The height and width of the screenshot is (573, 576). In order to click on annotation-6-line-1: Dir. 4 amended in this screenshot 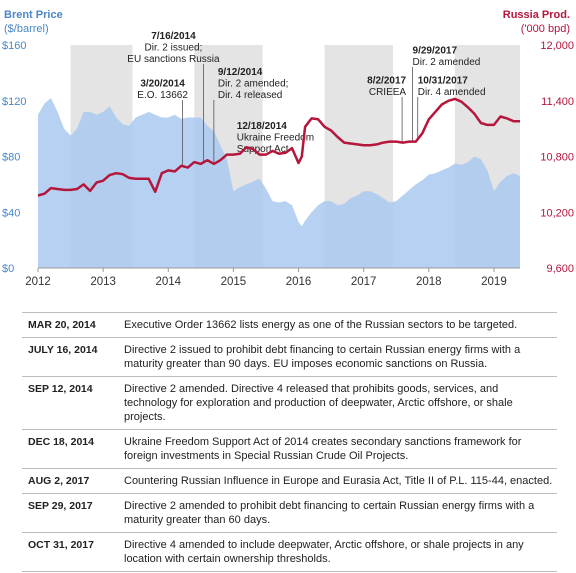, I will do `click(452, 92)`.